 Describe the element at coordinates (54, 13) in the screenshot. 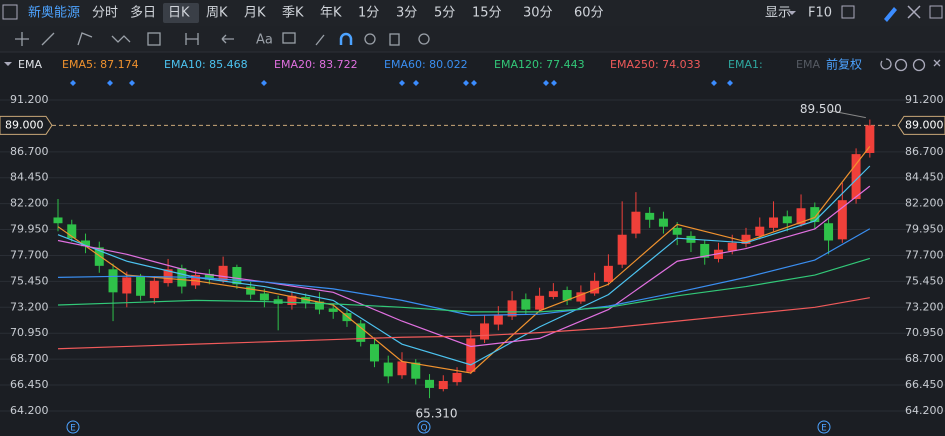

I see `stock-name: 新奥能源` at that location.